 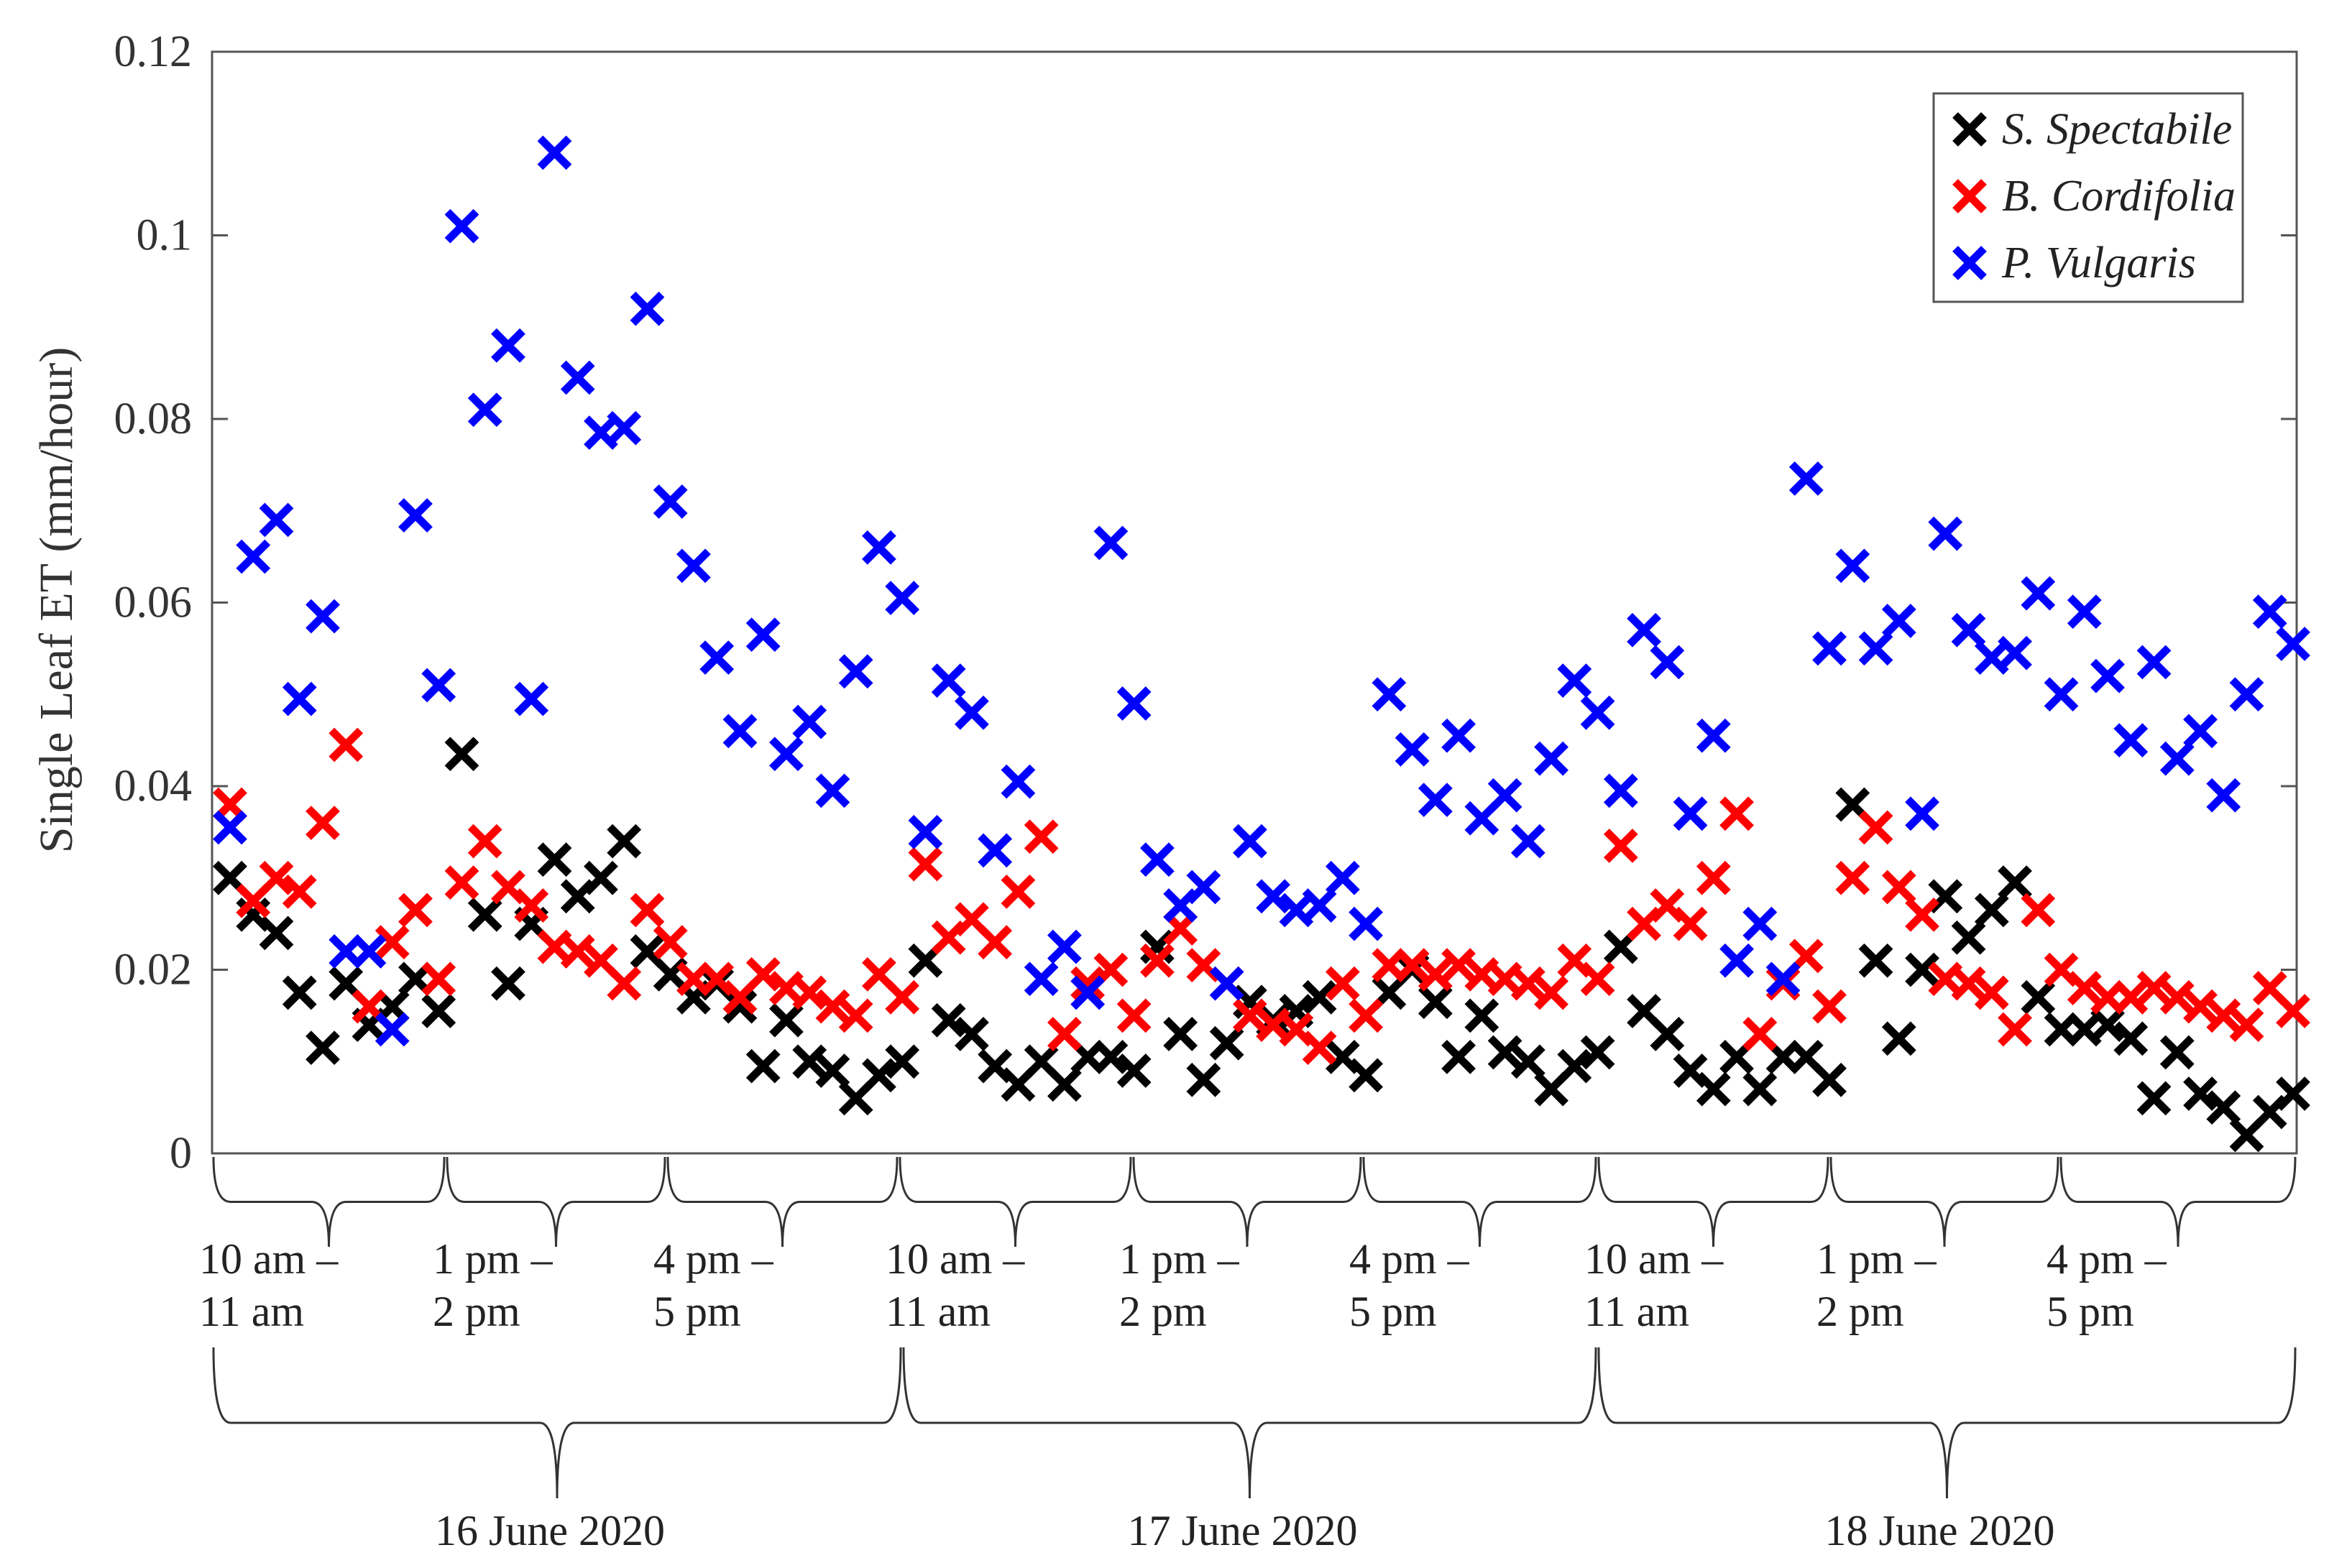 What do you see at coordinates (153, 419) in the screenshot?
I see `y-tick-label: 0.08` at bounding box center [153, 419].